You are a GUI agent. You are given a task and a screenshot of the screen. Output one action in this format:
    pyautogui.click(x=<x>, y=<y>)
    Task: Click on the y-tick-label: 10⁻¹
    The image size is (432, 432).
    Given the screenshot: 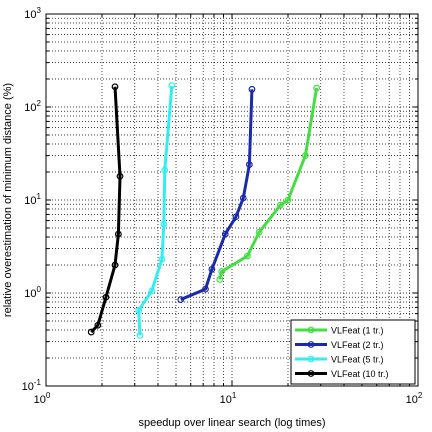 What is the action you would take?
    pyautogui.click(x=32, y=385)
    